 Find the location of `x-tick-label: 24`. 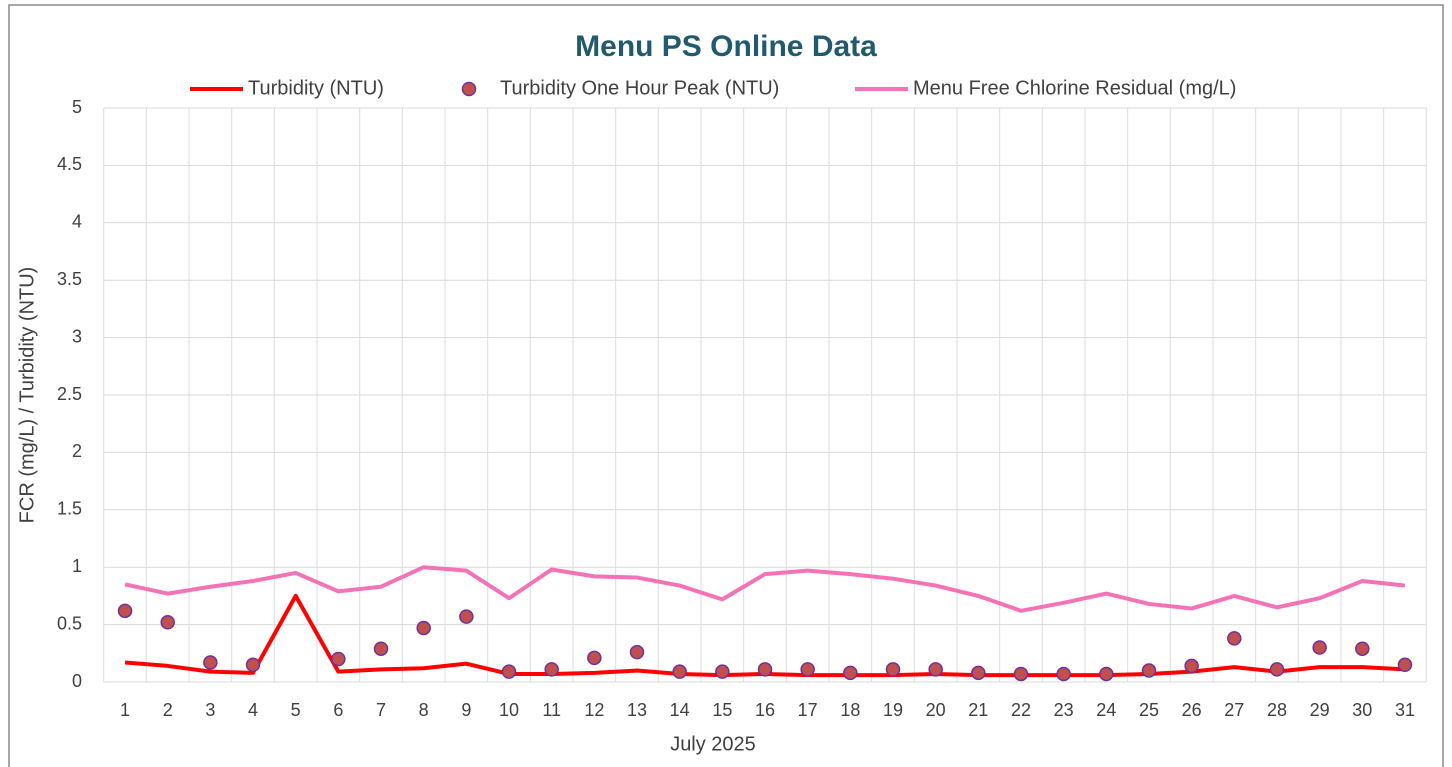

x-tick-label: 24 is located at coordinates (1106, 710).